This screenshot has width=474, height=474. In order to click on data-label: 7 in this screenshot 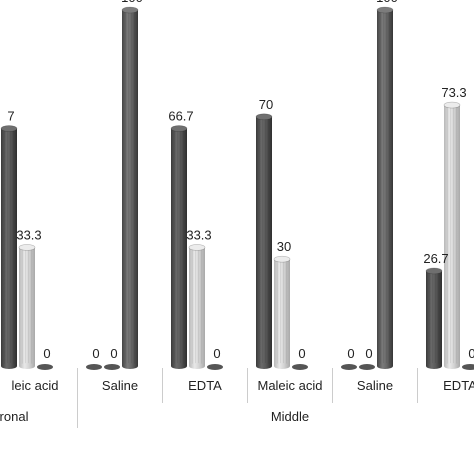, I will do `click(10, 116)`.